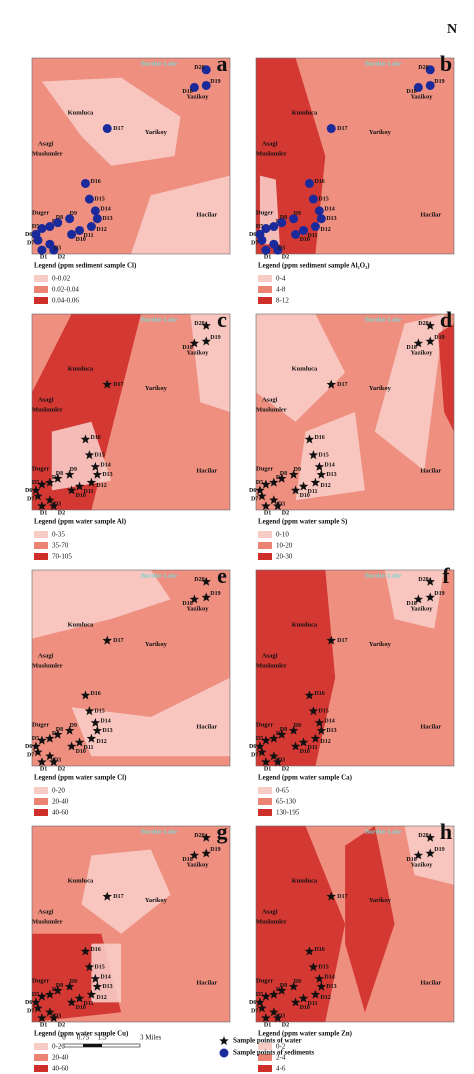 The image size is (474, 1074). Describe the element at coordinates (81, 752) in the screenshot. I see `point-label: D10` at that location.